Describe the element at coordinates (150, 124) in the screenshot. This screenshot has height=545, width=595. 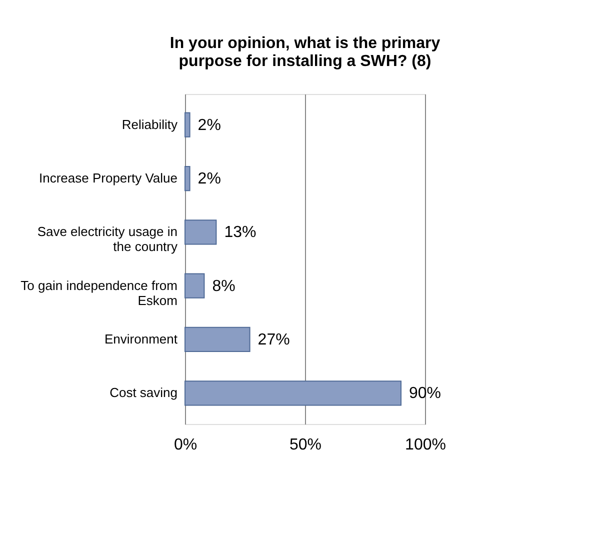
I see `y-tick-label: Reliability` at that location.